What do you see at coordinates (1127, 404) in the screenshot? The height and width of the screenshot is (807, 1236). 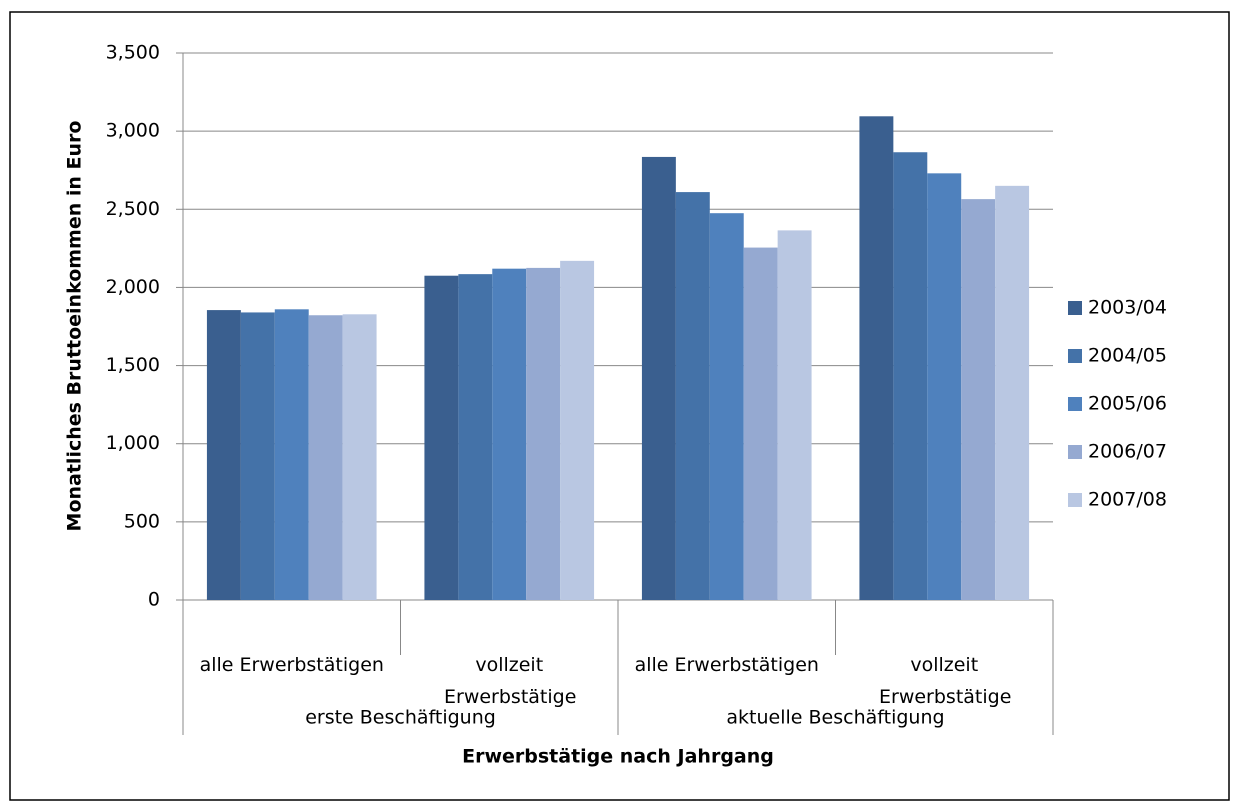 I see `legend-label: 2005/06` at bounding box center [1127, 404].